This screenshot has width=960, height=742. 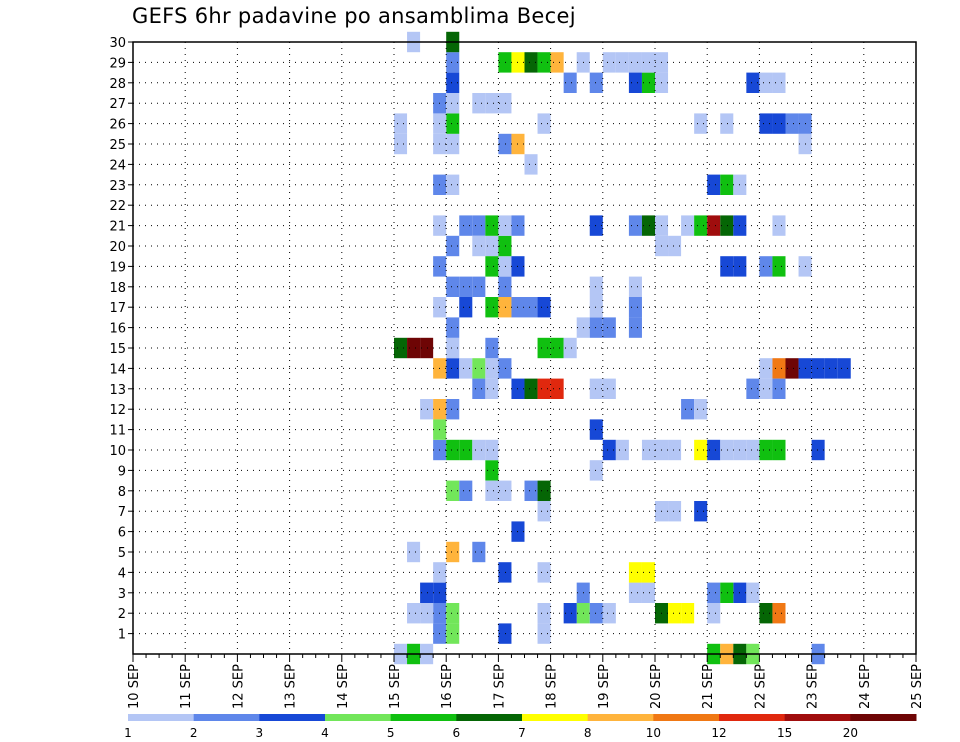 What do you see at coordinates (117, 63) in the screenshot?
I see `y-tick-label: 29` at bounding box center [117, 63].